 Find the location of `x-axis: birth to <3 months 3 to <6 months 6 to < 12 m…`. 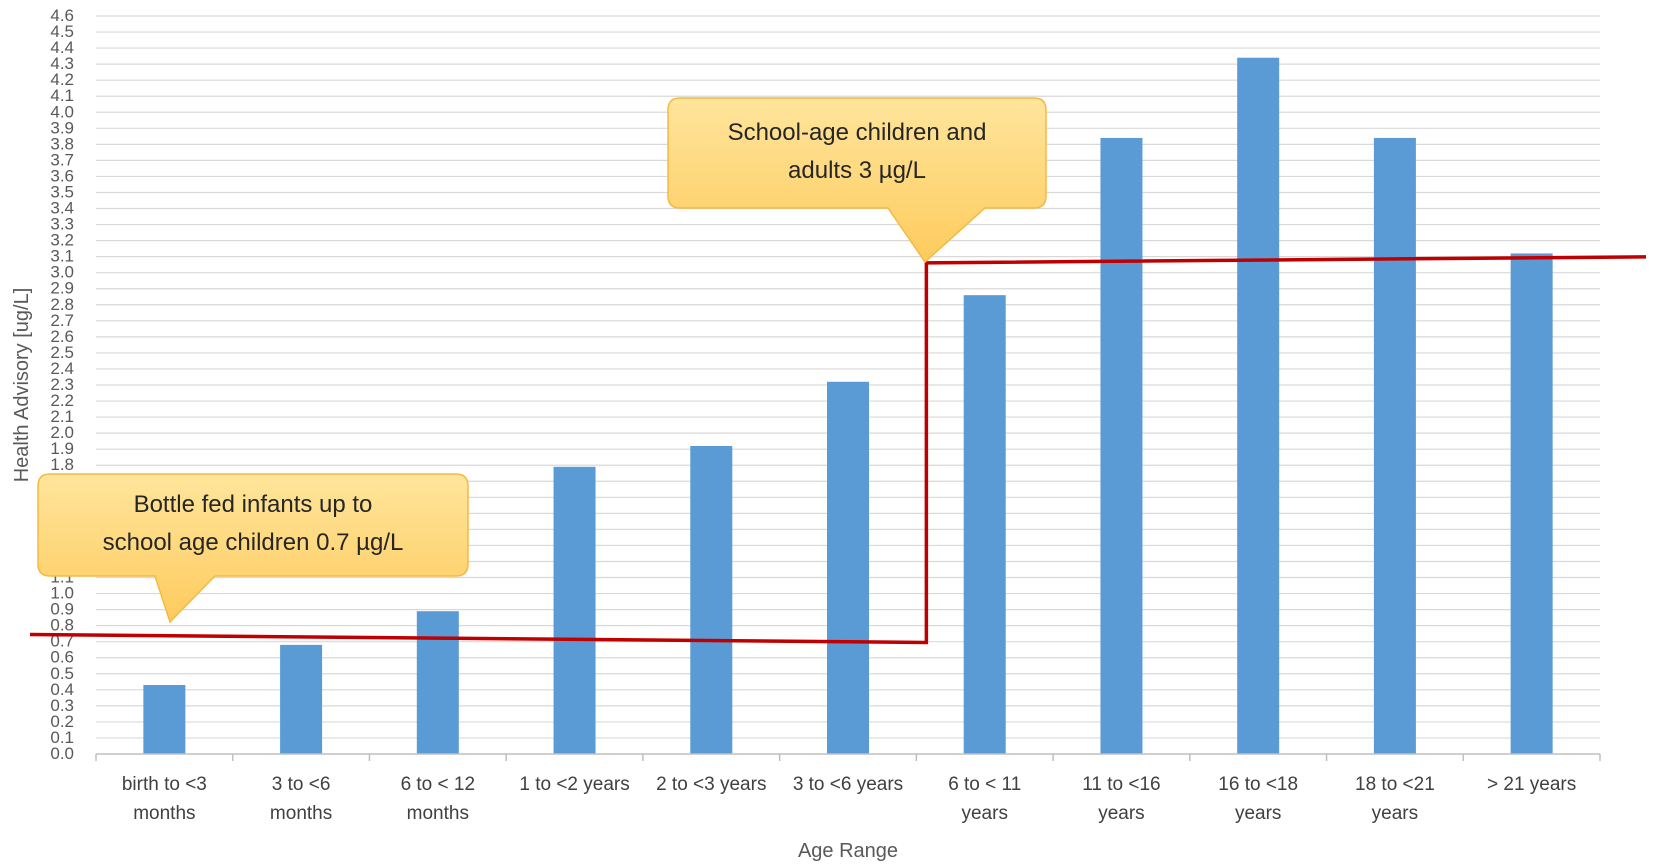

x-axis: birth to <3 months 3 to <6 months 6 to < 12 m… is located at coordinates (848, 788).